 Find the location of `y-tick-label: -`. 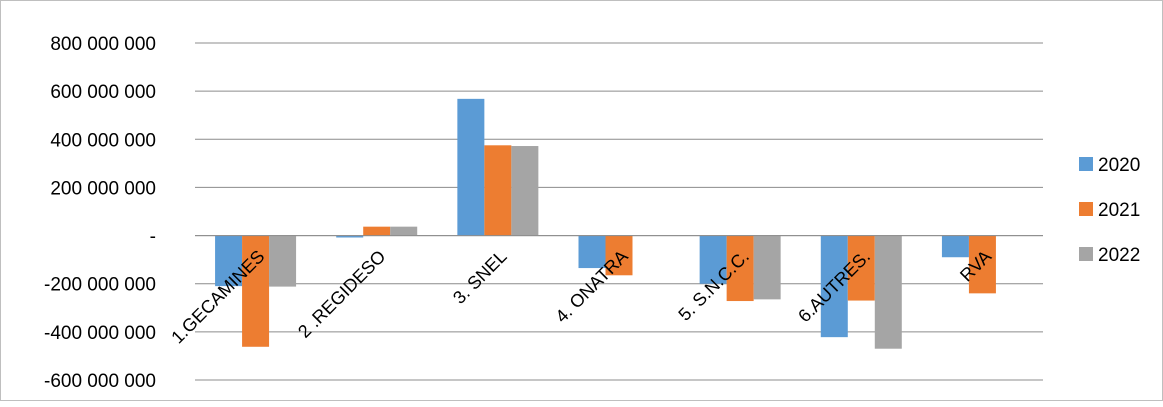

y-tick-label: - is located at coordinates (153, 237).